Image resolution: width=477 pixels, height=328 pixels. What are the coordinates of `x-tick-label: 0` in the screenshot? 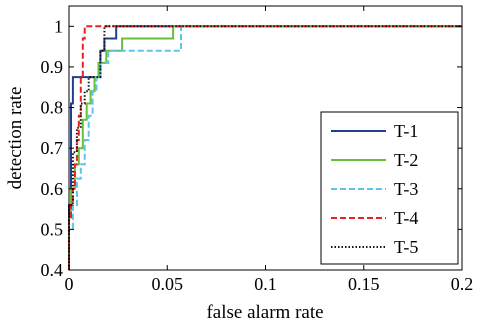 It's located at (69, 284).